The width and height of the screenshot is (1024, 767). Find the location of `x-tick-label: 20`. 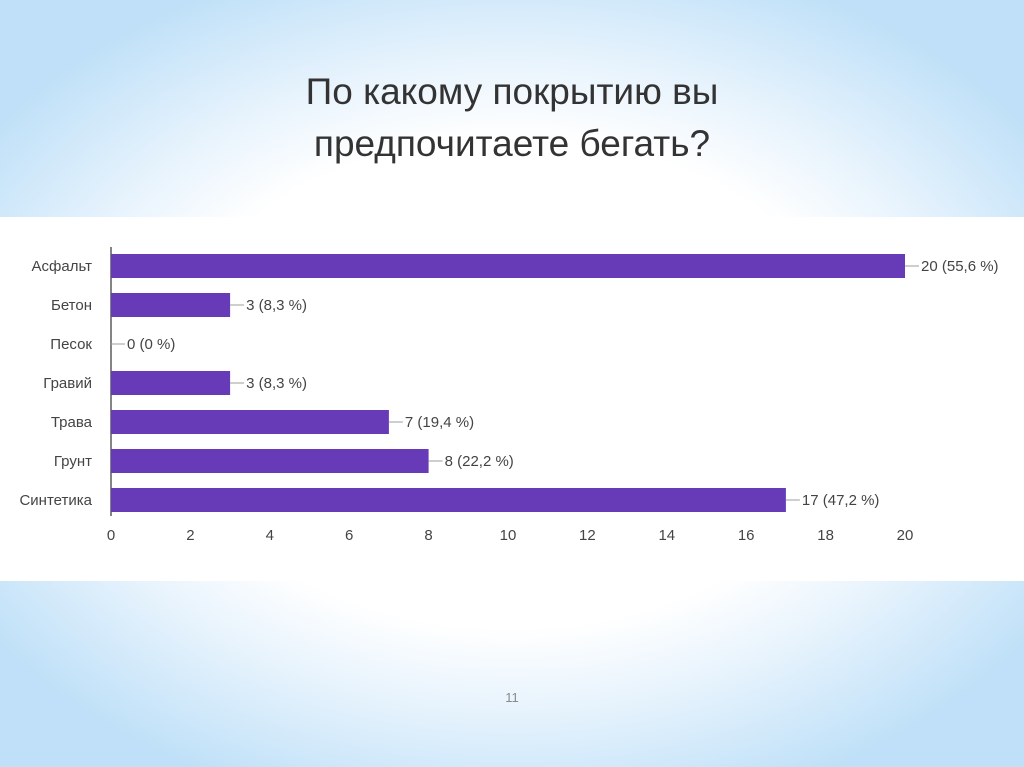

x-tick-label: 20 is located at coordinates (905, 535).